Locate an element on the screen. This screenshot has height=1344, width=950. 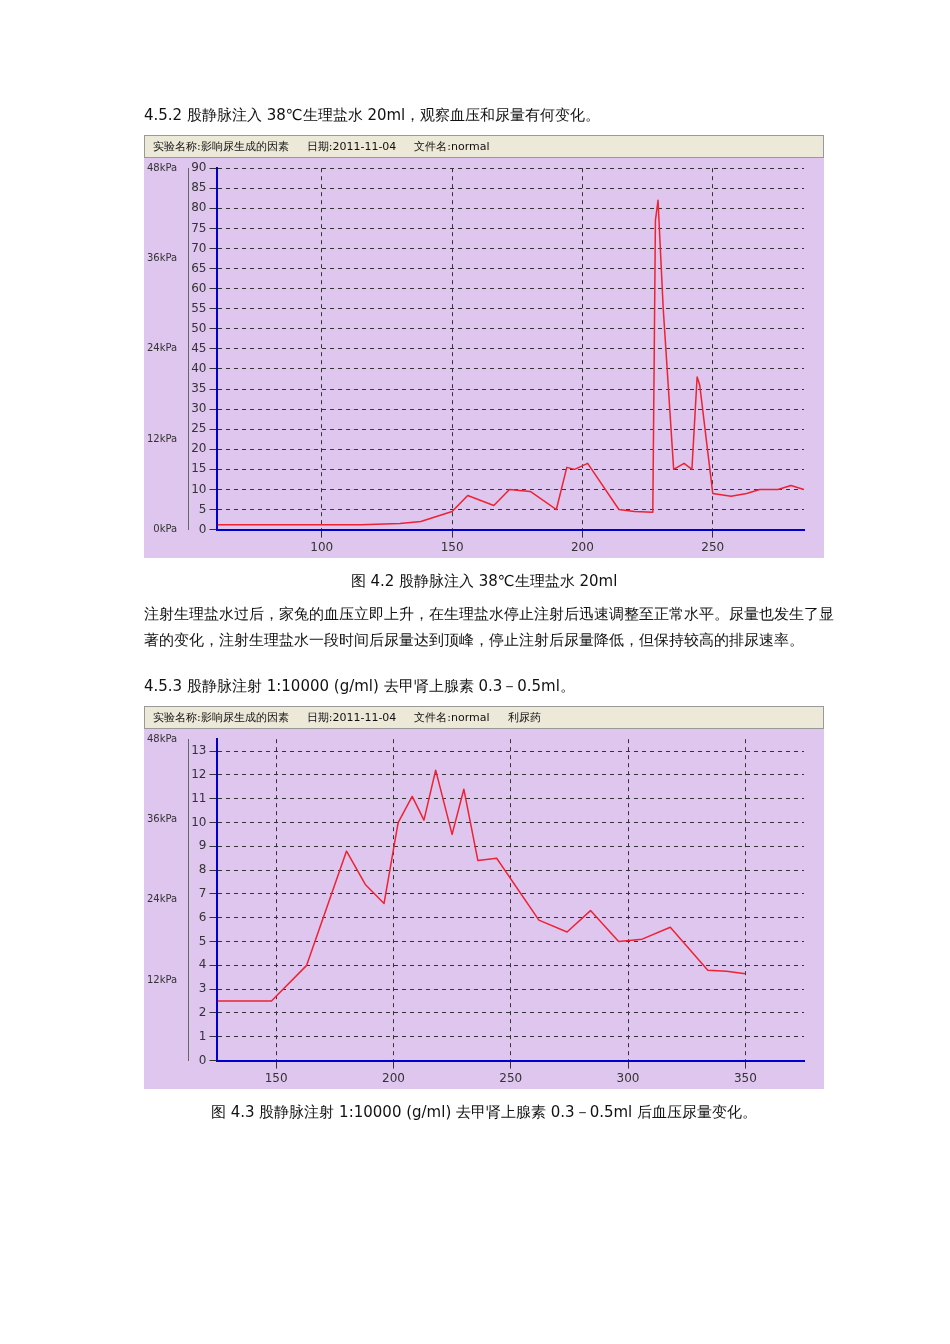
y-tick-label: 8 is located at coordinates (202, 869).